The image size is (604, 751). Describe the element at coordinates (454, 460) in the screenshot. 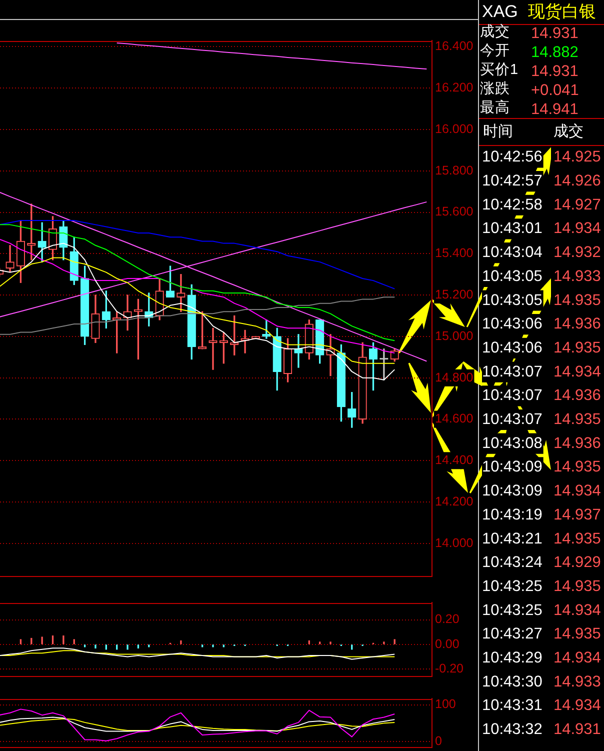

I see `y-tick-label: 14.400` at that location.